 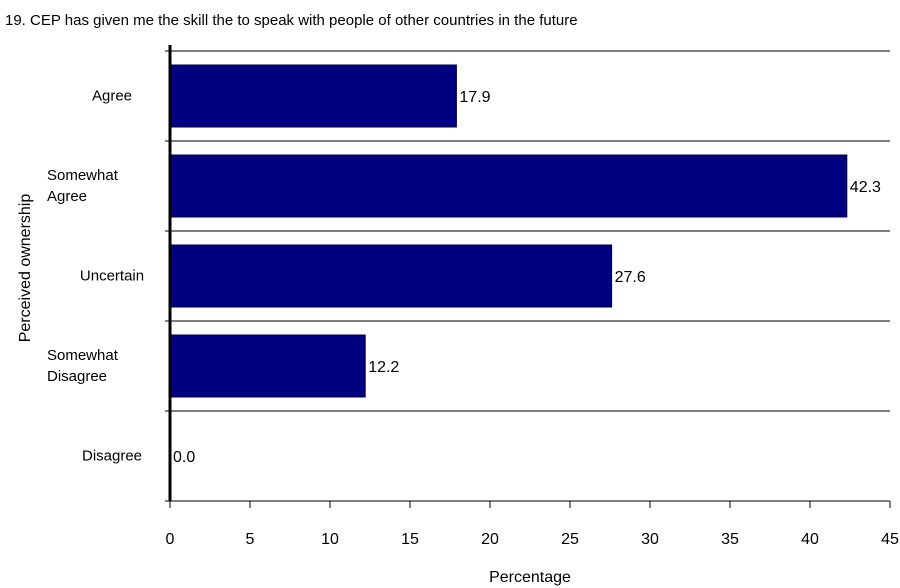 I want to click on data-label: 0.0, so click(x=184, y=457).